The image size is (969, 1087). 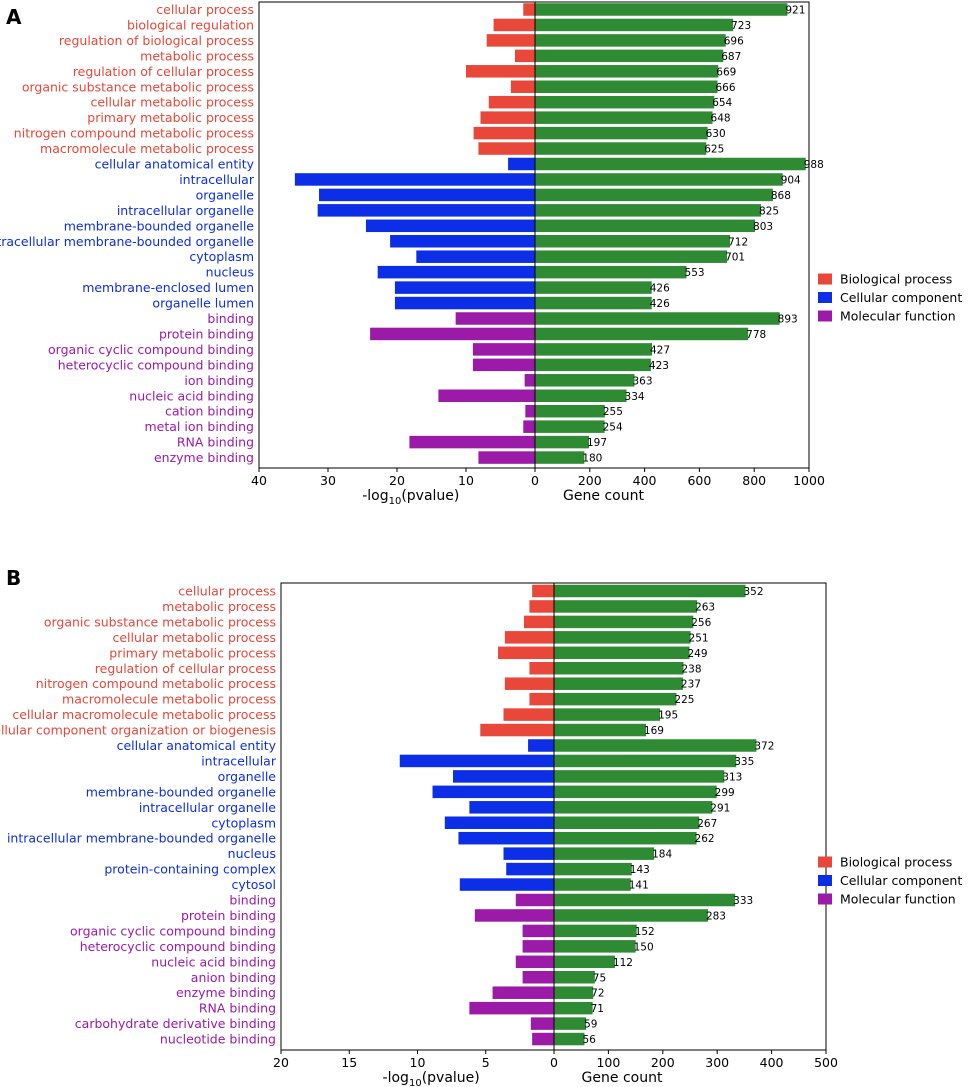 What do you see at coordinates (734, 41) in the screenshot?
I see `count-value-label: 696` at bounding box center [734, 41].